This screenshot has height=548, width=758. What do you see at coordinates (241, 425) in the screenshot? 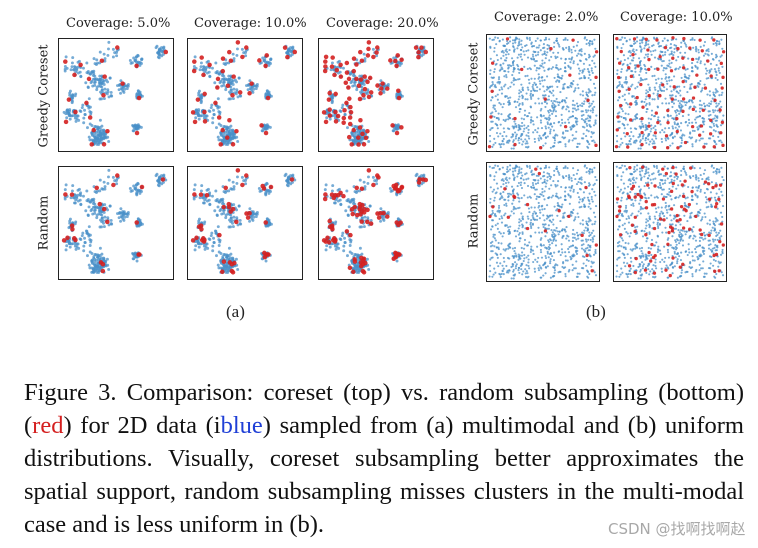
I see `caption-blue-word: blue` at bounding box center [241, 425].